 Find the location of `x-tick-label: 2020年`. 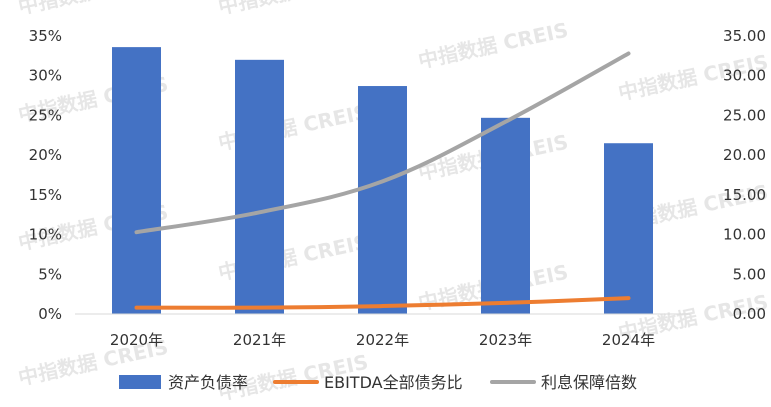

x-tick-label: 2020年 is located at coordinates (136, 340).